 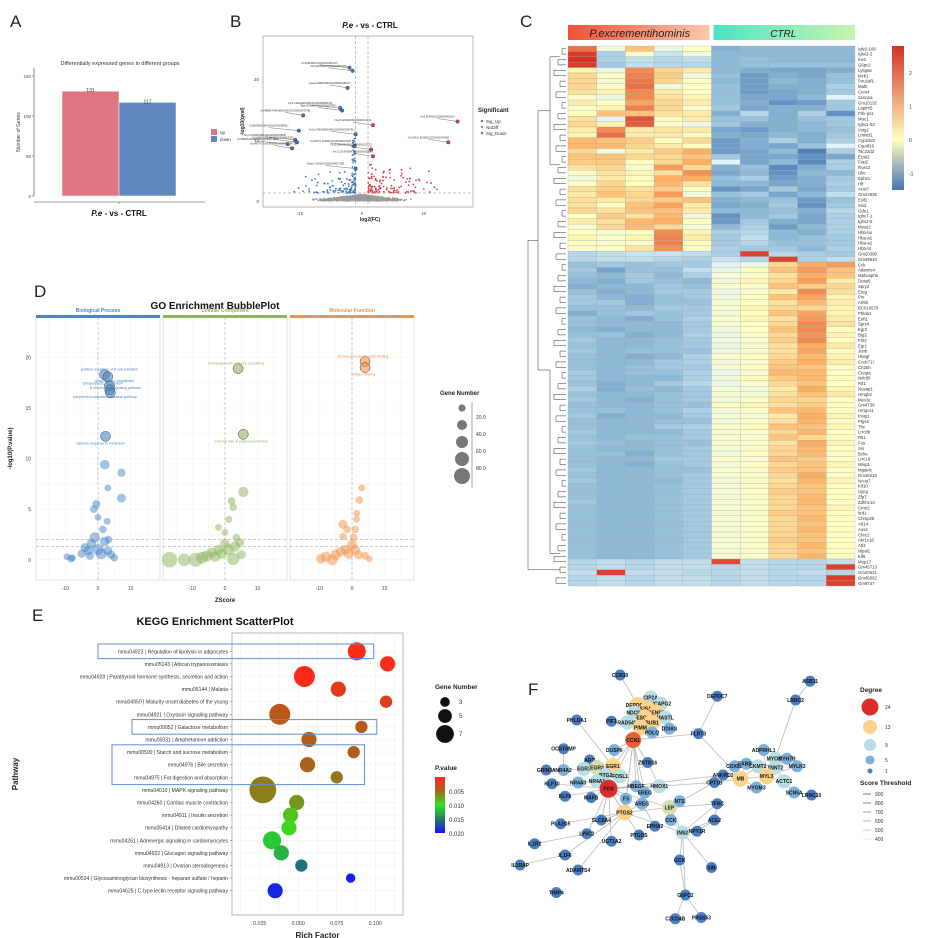 I want to click on point-label: Dasp1 ENSMUSG00000027382, so click(x=326, y=164).